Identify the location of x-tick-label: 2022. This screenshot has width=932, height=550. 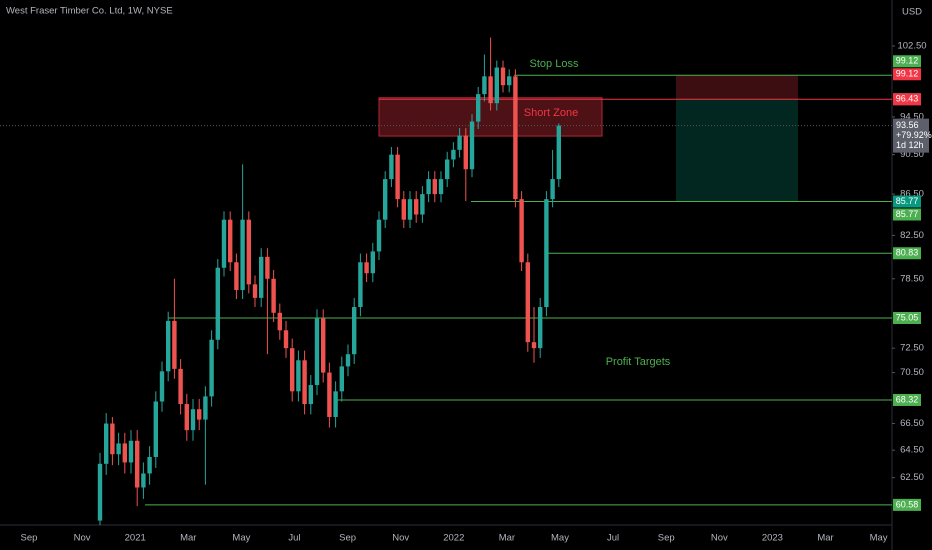
(453, 538).